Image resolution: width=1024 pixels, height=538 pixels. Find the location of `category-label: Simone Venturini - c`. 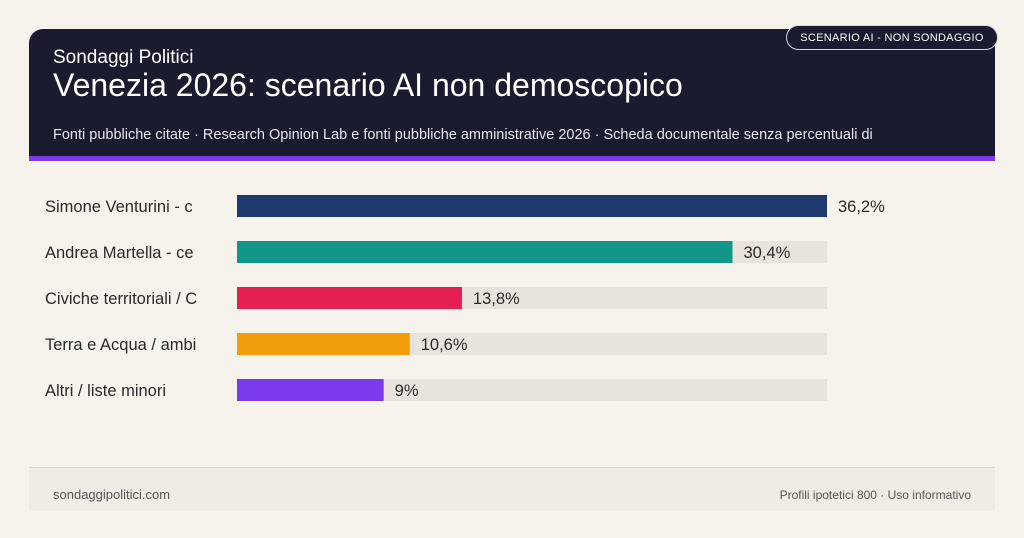

category-label: Simone Venturini - c is located at coordinates (119, 207).